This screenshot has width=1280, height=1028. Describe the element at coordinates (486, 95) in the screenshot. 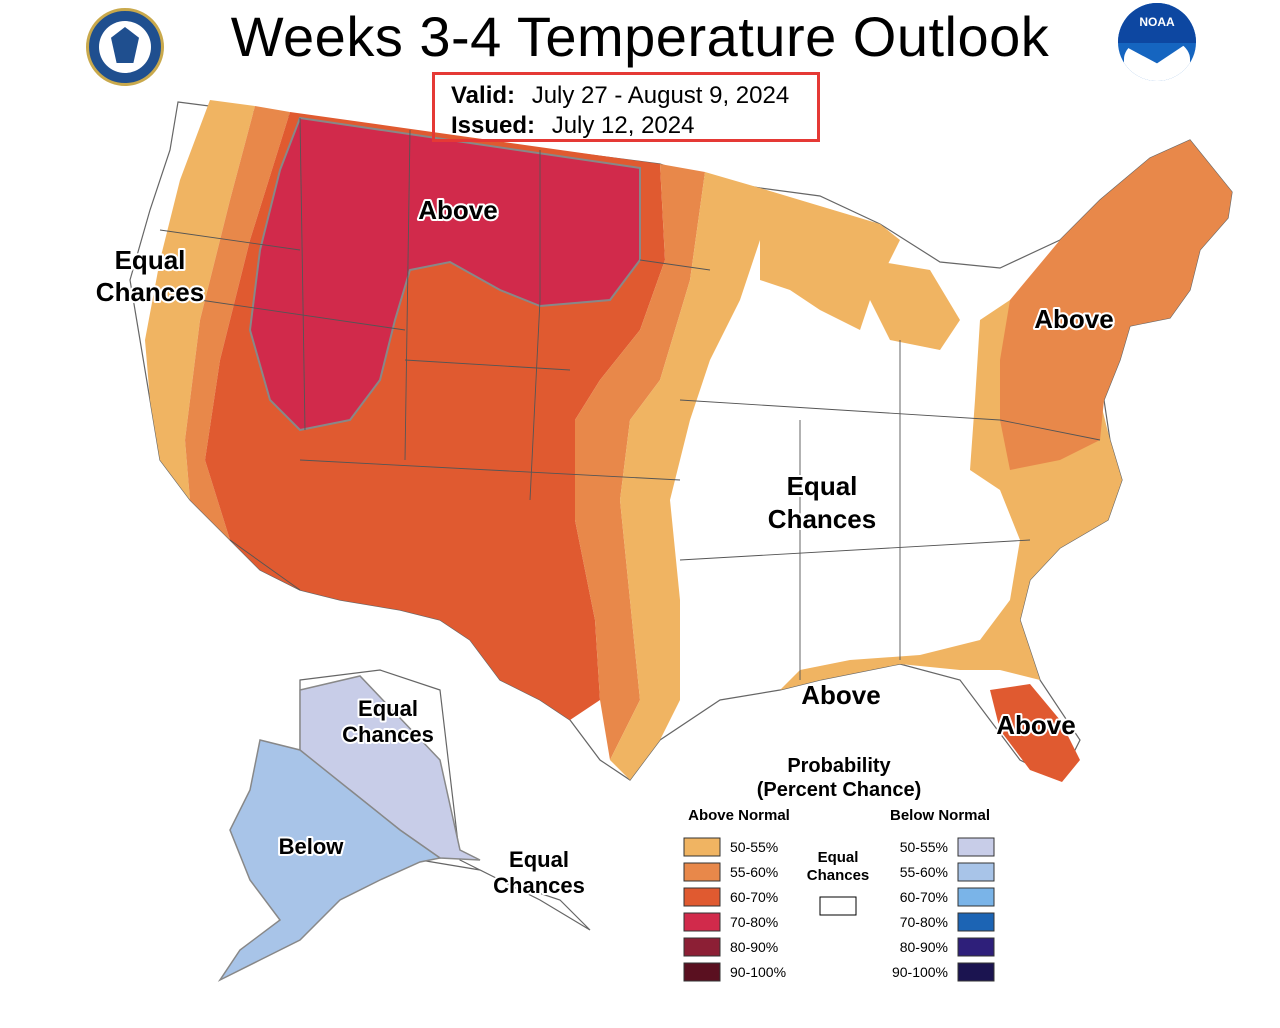

I see `valid-label: Valid:` at that location.